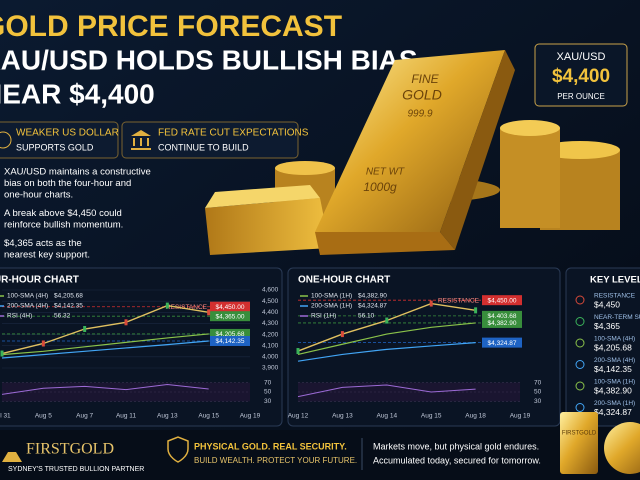  I want to click on x-tick-label: Aug 12, so click(298, 416).